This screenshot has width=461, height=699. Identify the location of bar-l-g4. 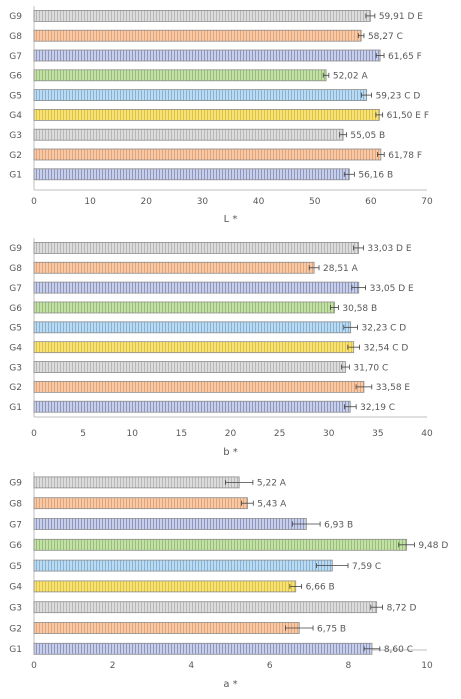
(206, 115).